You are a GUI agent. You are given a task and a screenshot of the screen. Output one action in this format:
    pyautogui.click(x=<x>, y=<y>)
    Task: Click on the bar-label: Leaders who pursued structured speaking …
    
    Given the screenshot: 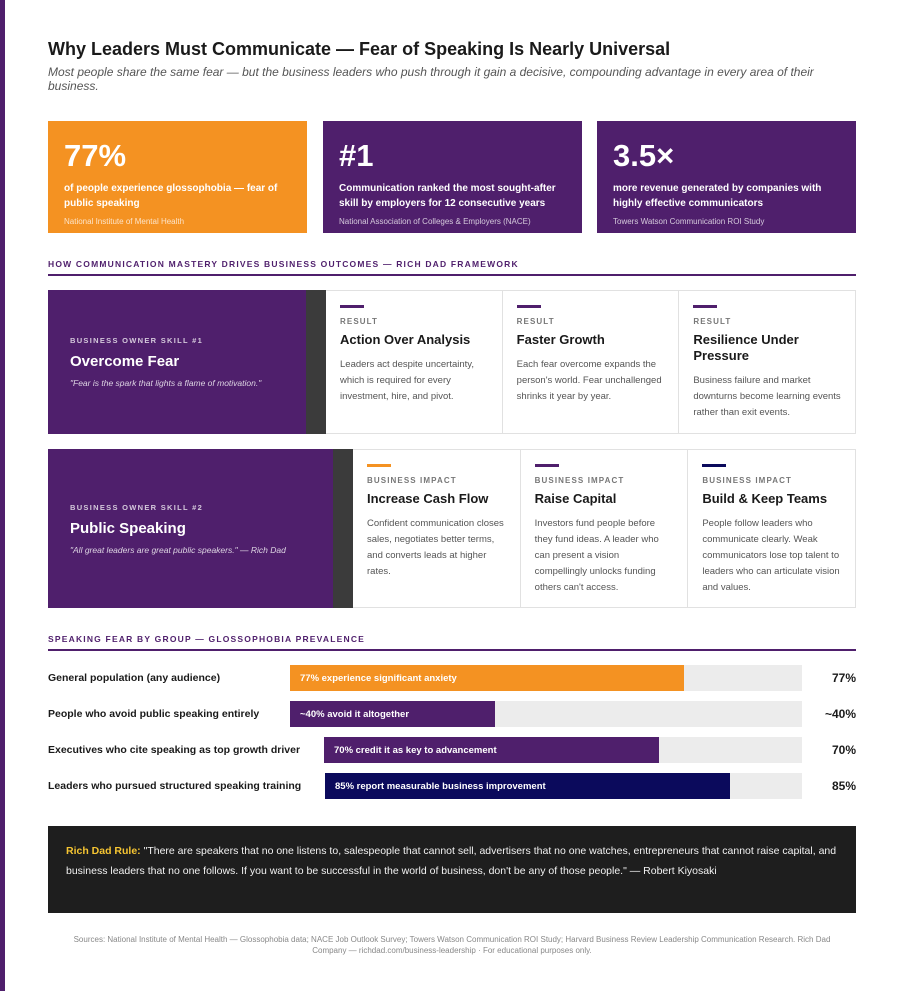 What is the action you would take?
    pyautogui.click(x=175, y=786)
    